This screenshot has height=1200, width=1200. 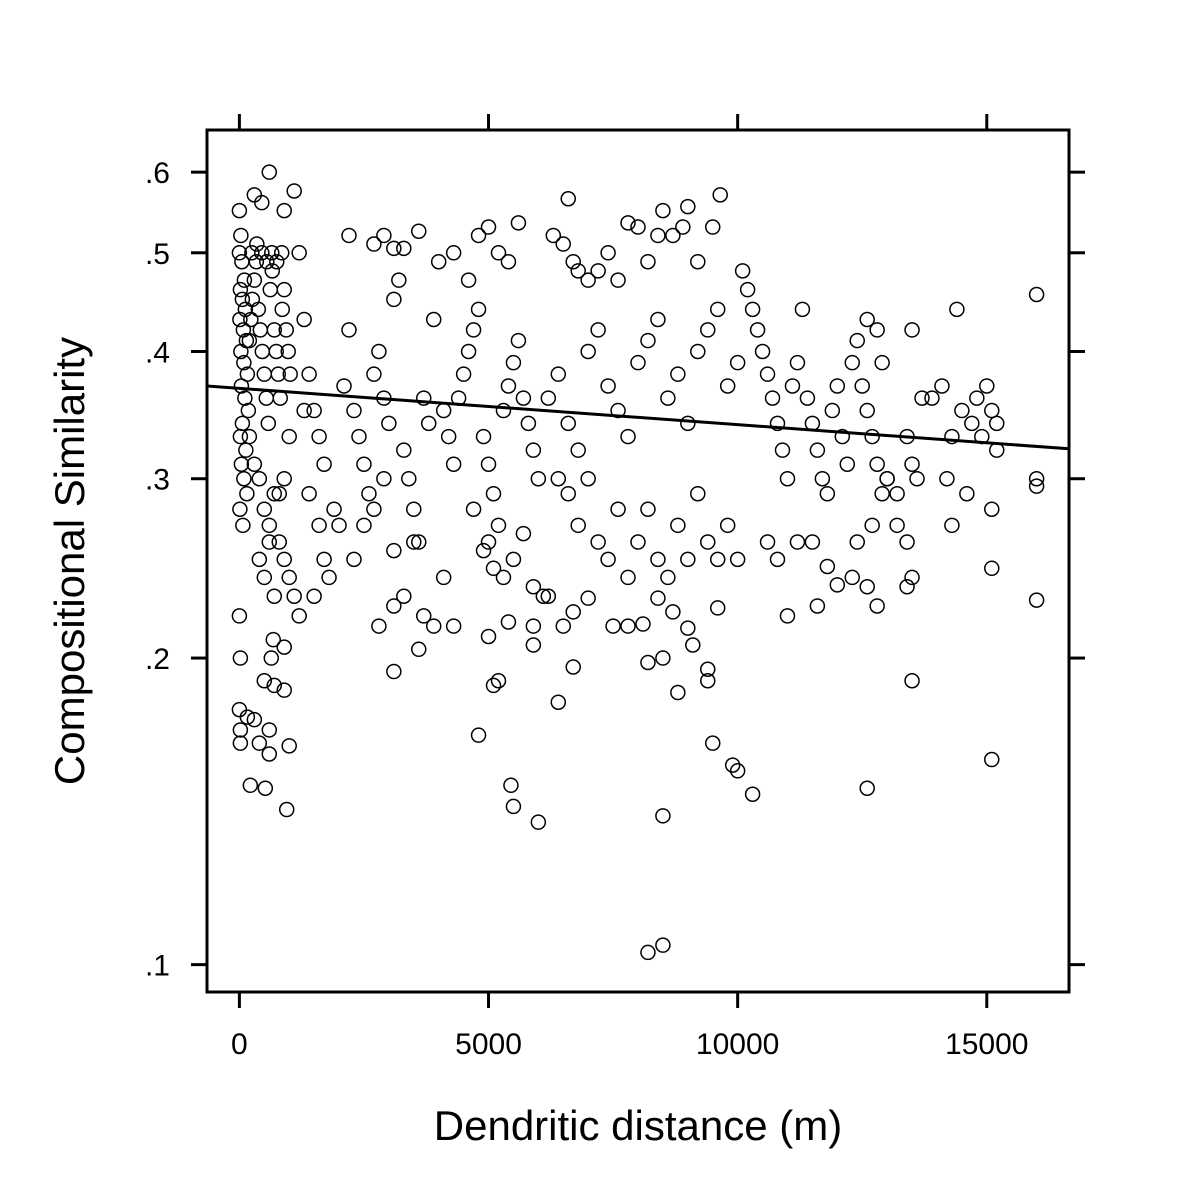 What do you see at coordinates (638, 417) in the screenshot?
I see `trend-line` at bounding box center [638, 417].